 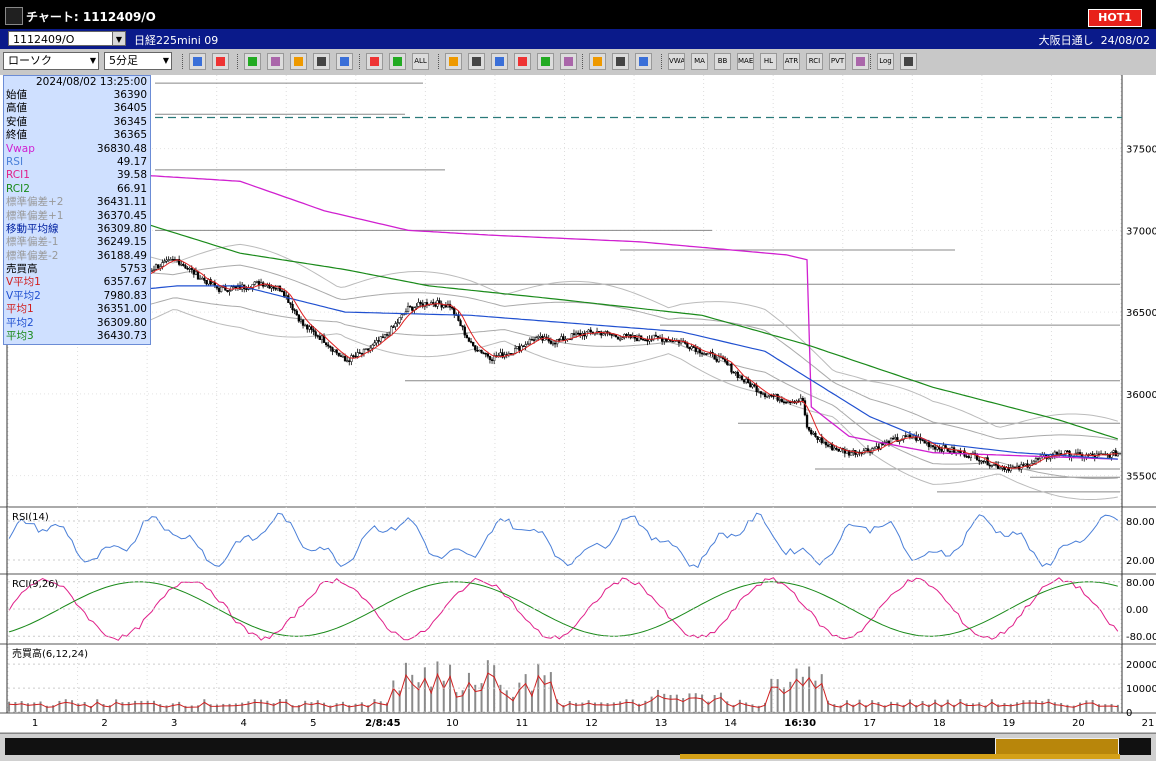 What do you see at coordinates (620, 61) in the screenshot?
I see `tool-button` at bounding box center [620, 61].